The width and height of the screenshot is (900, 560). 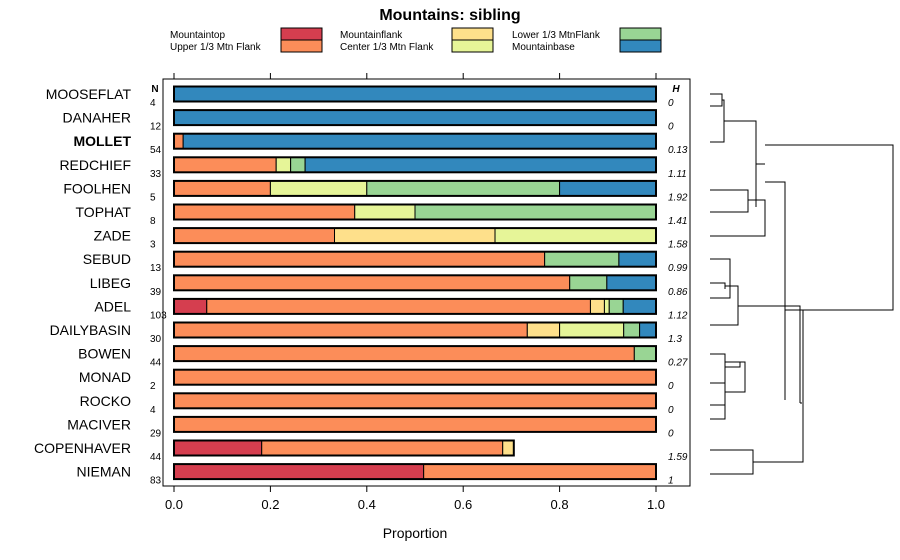 What do you see at coordinates (556, 35) in the screenshot?
I see `legend-label: Lower 1/3 MtnFlank` at bounding box center [556, 35].